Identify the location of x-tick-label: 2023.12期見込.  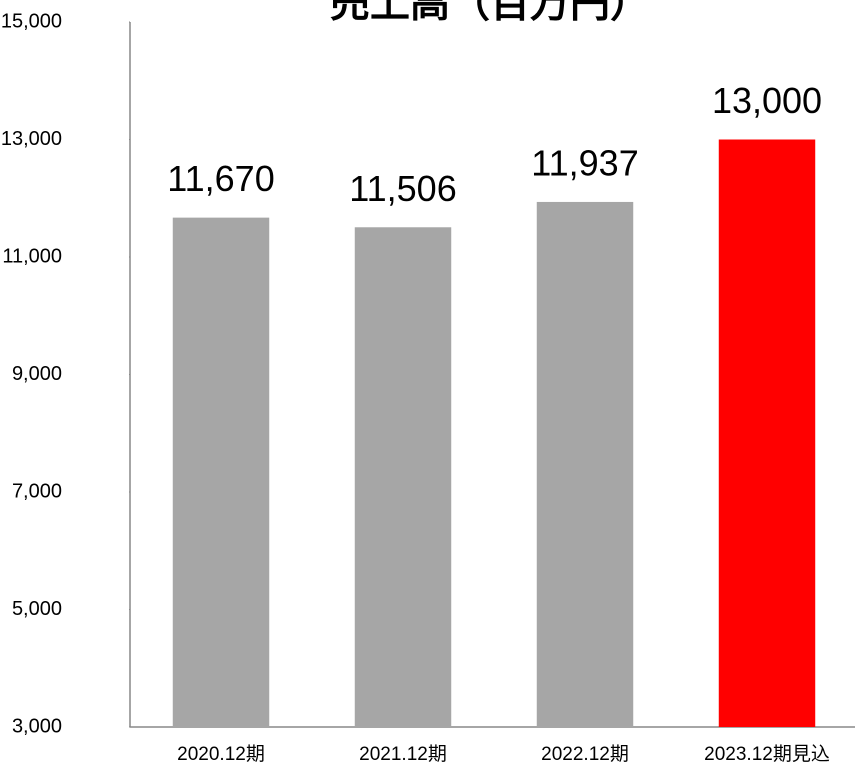
(767, 754).